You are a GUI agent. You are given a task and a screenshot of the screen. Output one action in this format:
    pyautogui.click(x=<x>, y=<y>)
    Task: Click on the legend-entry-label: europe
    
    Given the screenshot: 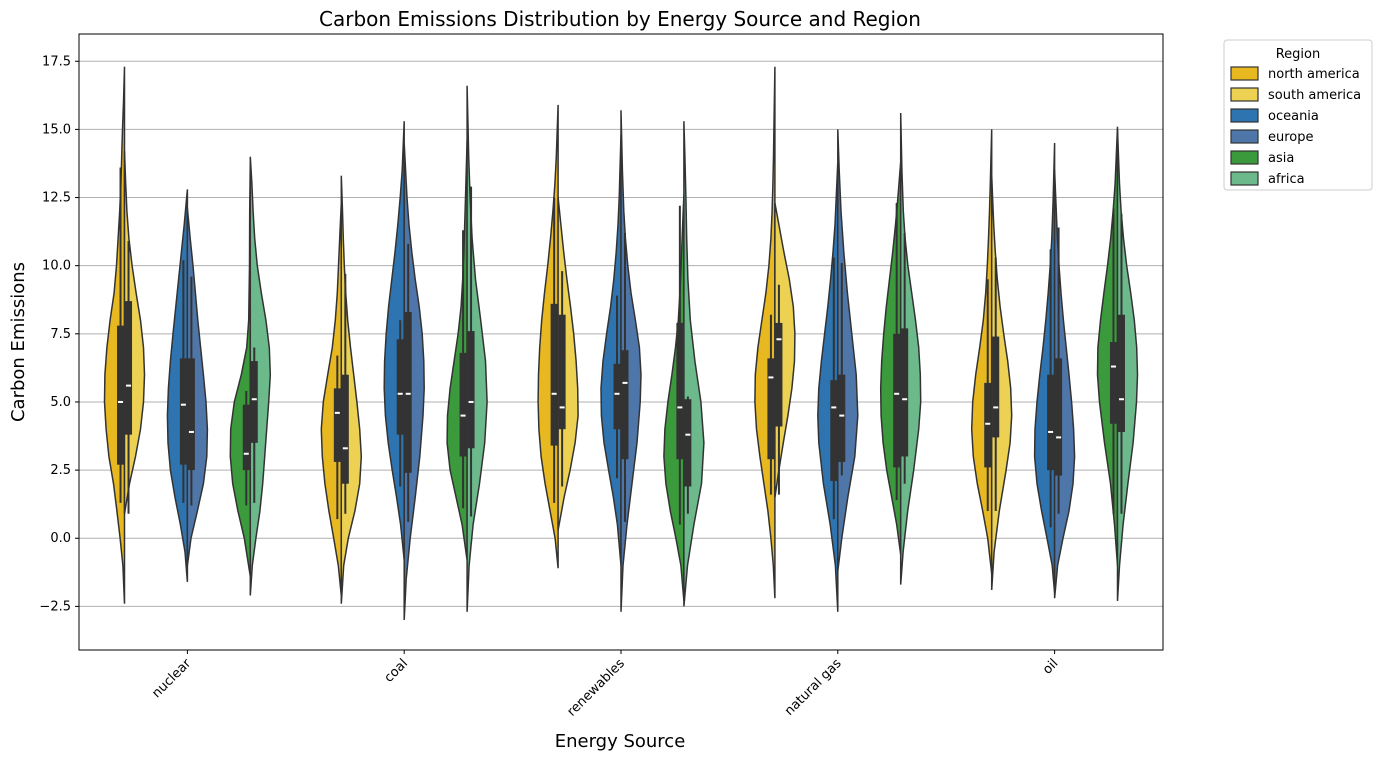 What is the action you would take?
    pyautogui.click(x=1291, y=137)
    